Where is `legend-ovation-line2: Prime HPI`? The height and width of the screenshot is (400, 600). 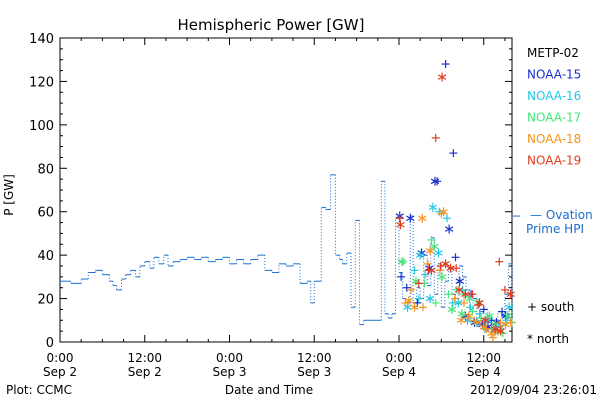 legend-ovation-line2: Prime HPI is located at coordinates (555, 229).